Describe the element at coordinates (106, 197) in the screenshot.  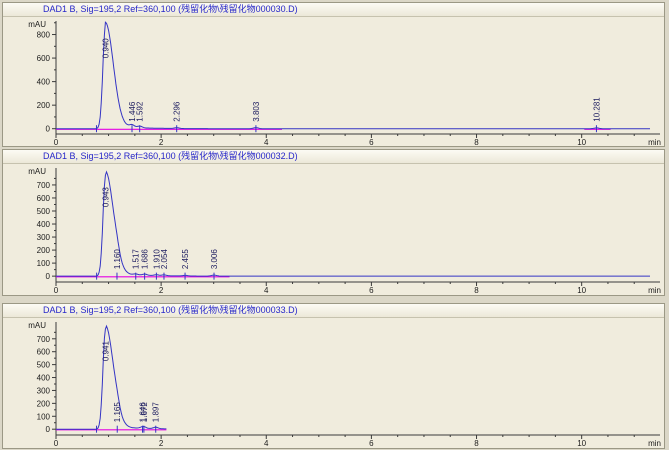
I see `peak-label: 0.943` at that location.